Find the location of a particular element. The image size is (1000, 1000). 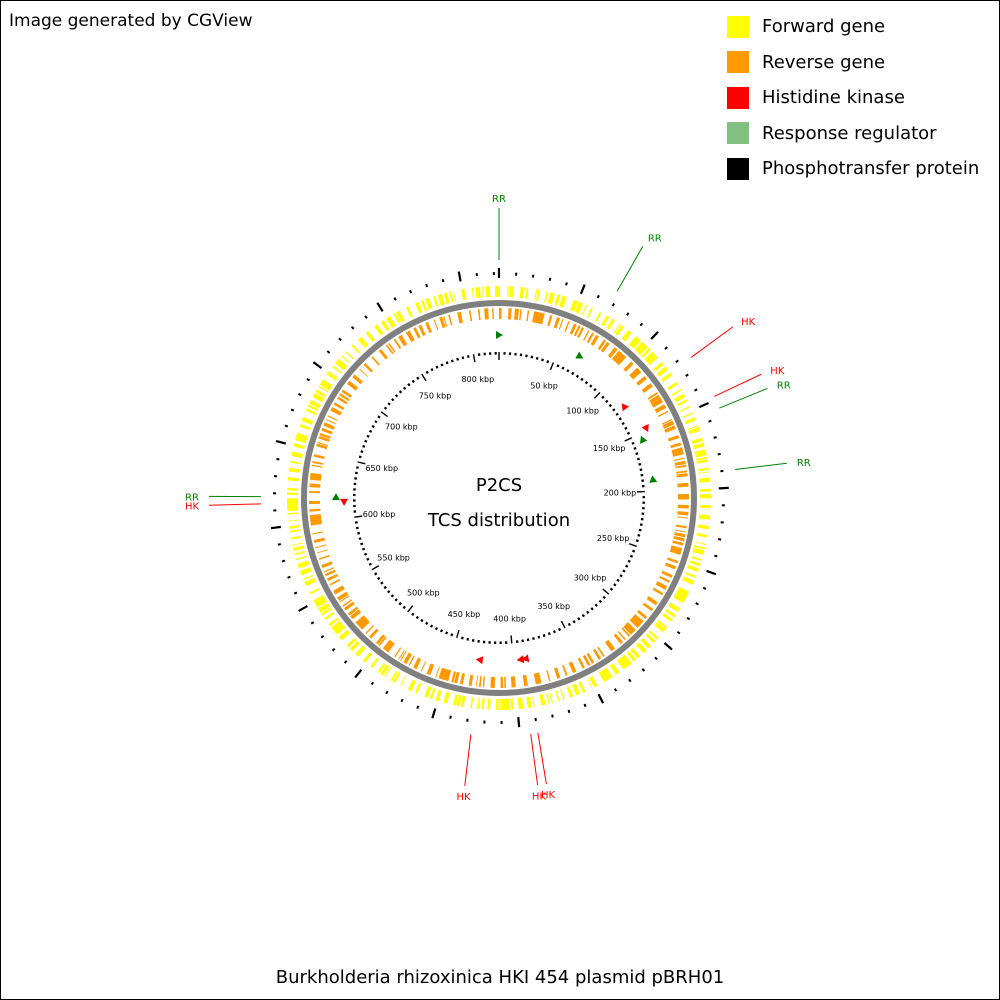

credit-text: Image generated by CGView is located at coordinates (131, 21).